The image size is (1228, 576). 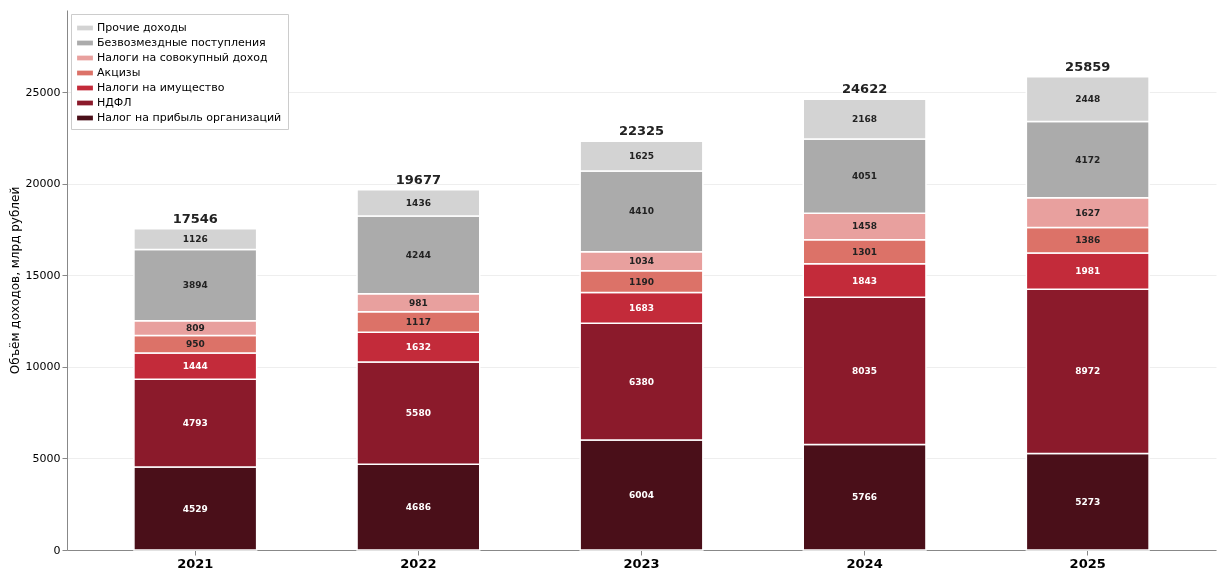 I want to click on data-label: 5766, so click(x=865, y=497).